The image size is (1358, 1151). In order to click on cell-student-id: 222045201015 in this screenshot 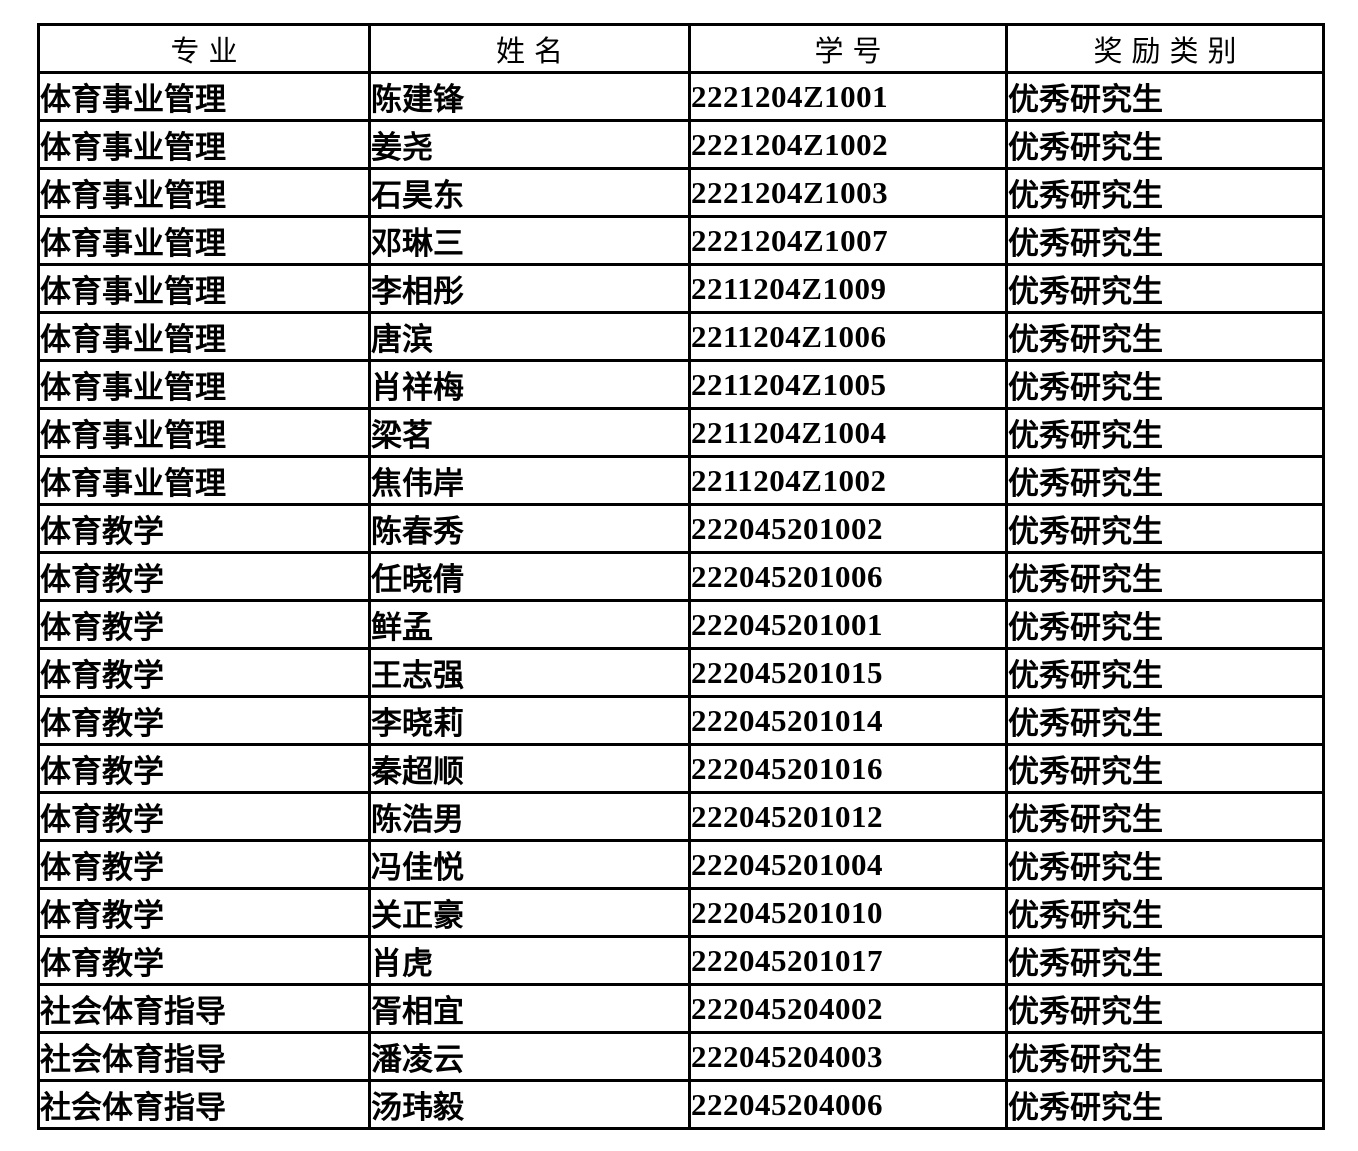, I will do `click(848, 672)`.